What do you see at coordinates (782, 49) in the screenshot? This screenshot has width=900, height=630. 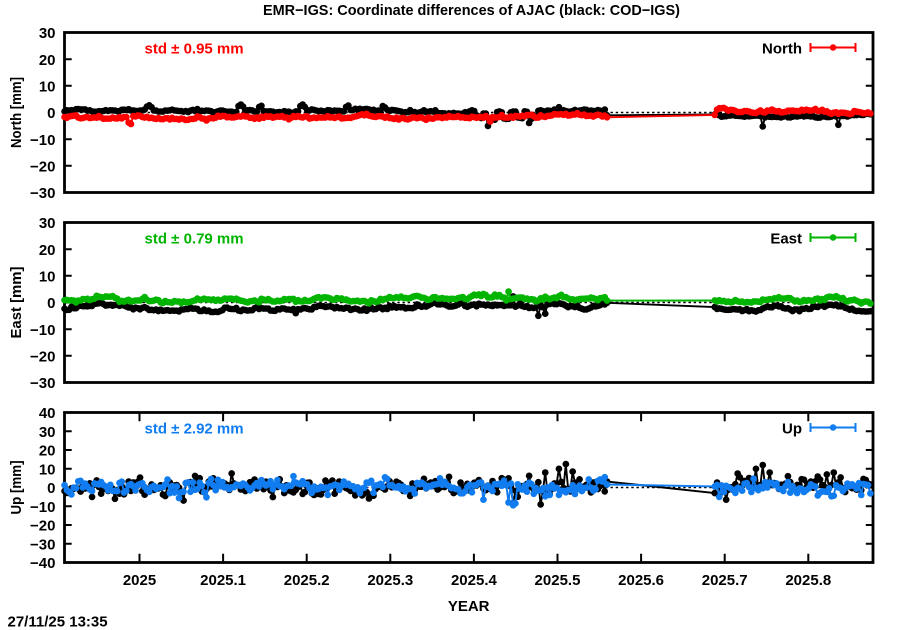 I see `svg-text: North` at bounding box center [782, 49].